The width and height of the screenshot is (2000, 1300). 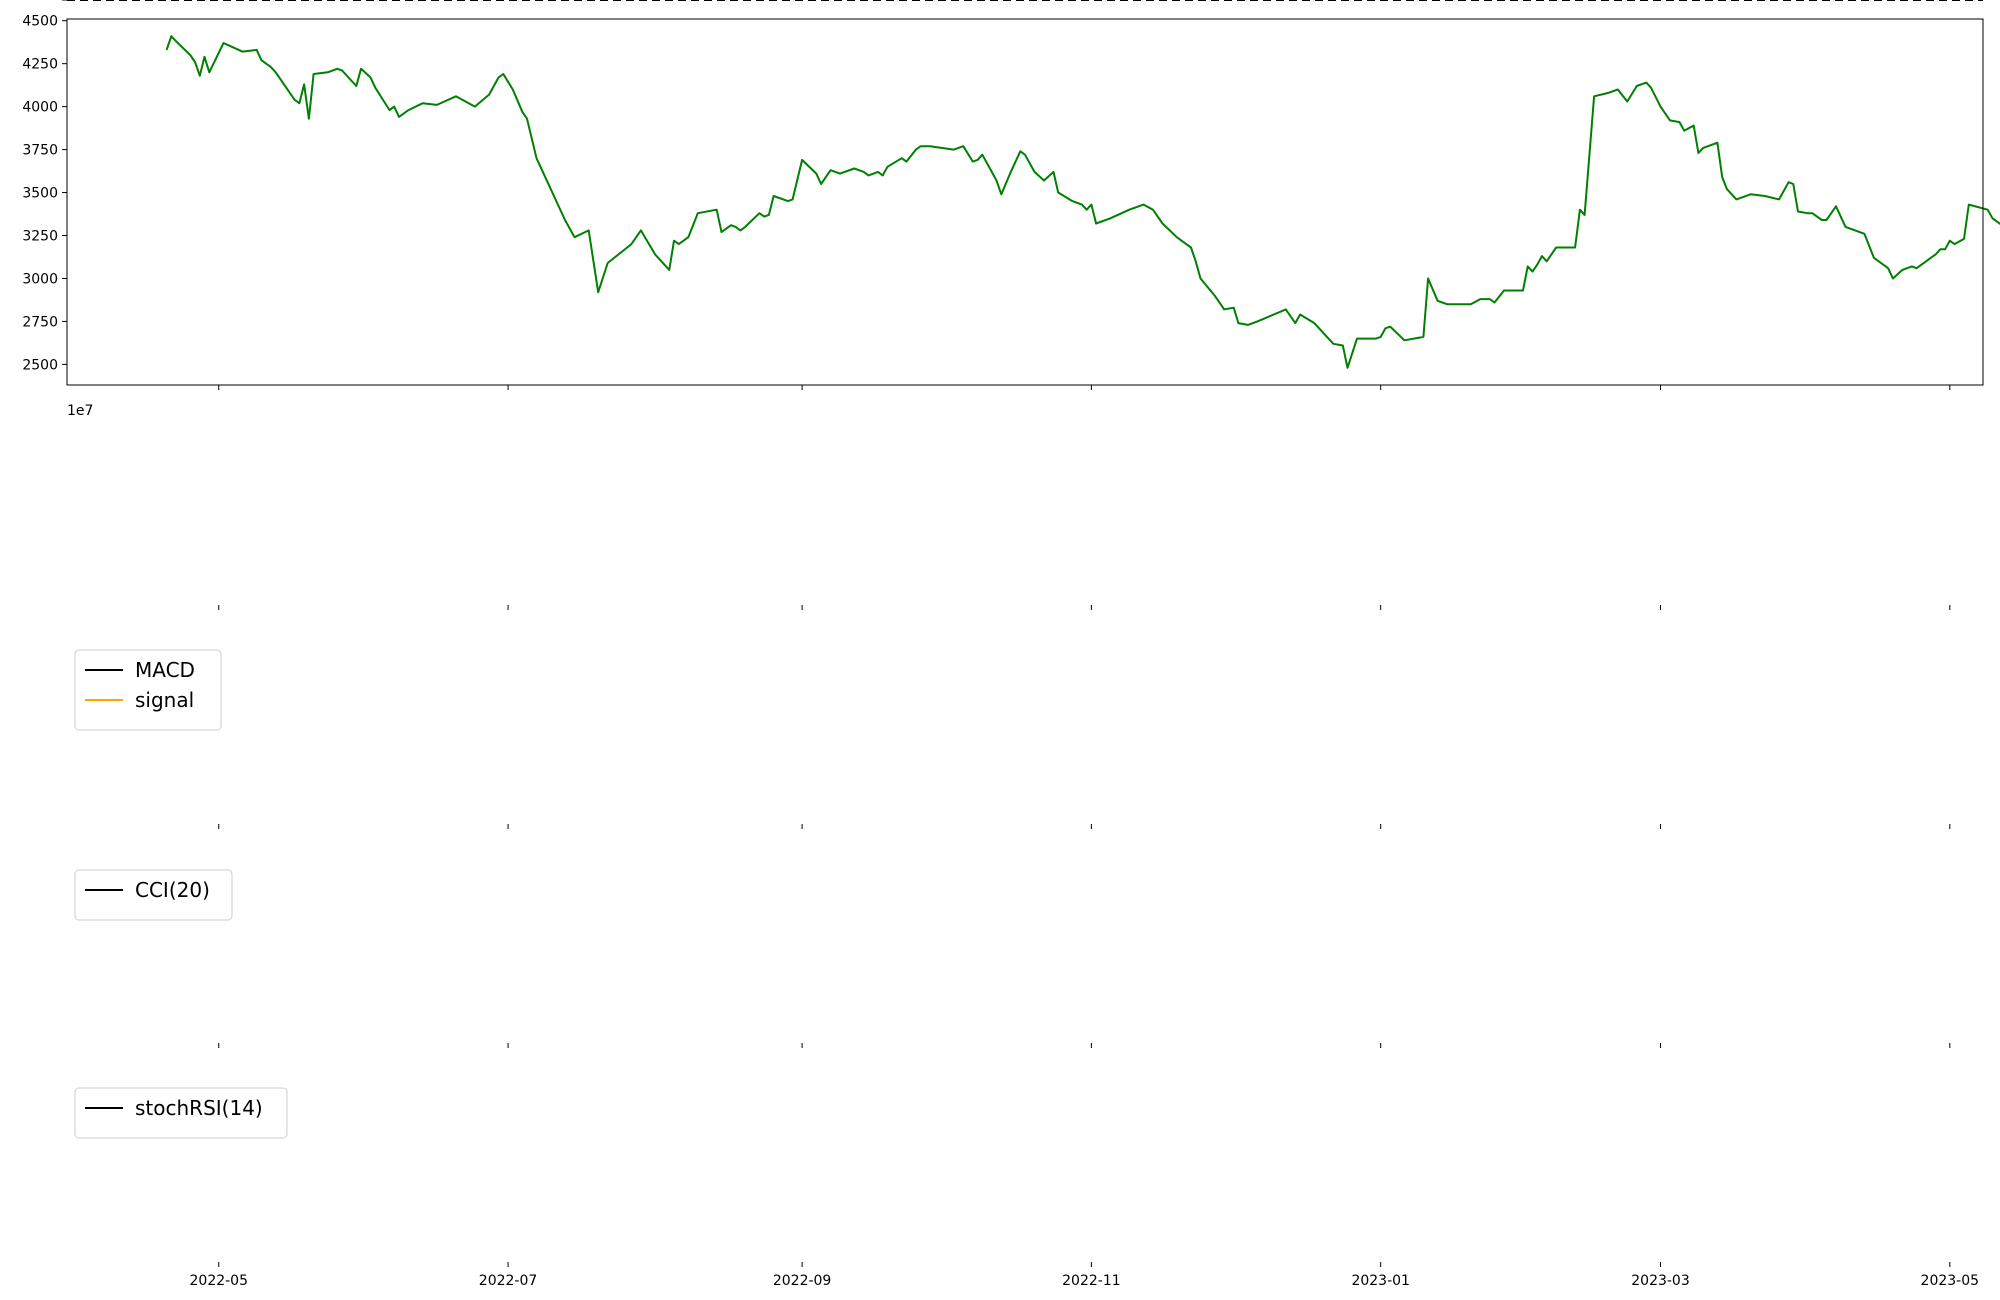 I want to click on cci-legend-label: CCI(20), so click(x=172, y=890).